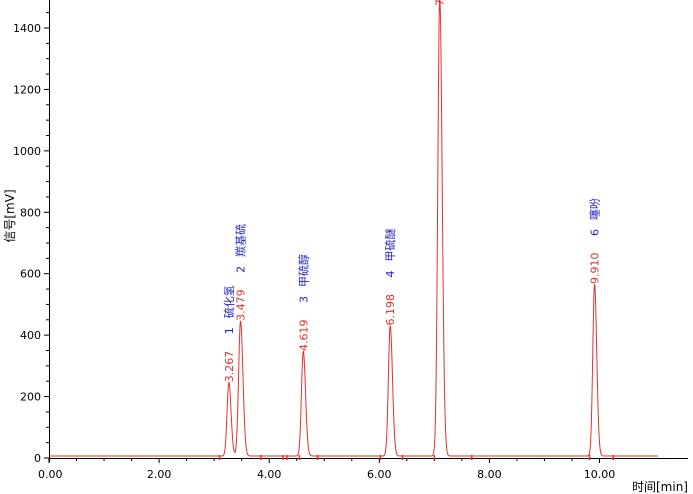 The image size is (693, 494). Describe the element at coordinates (229, 301) in the screenshot. I see `peak-compound-name: 硫化氢` at that location.